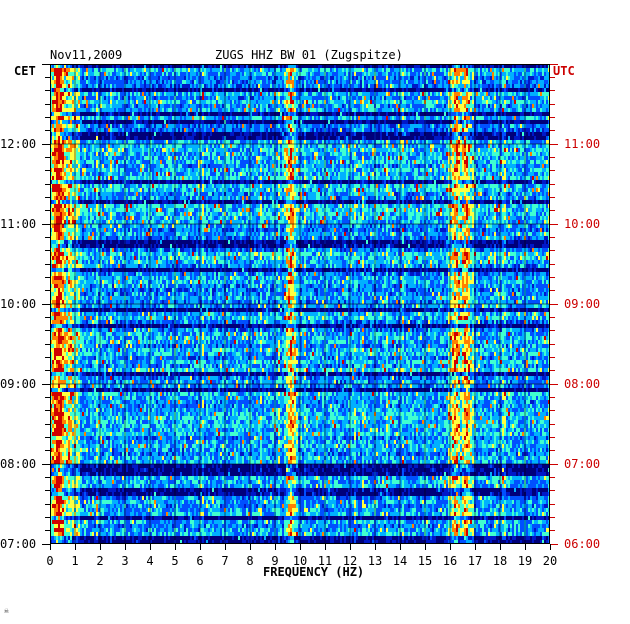 This screenshot has height=624, width=630. I want to click on x-tick-label: 17, so click(475, 561).